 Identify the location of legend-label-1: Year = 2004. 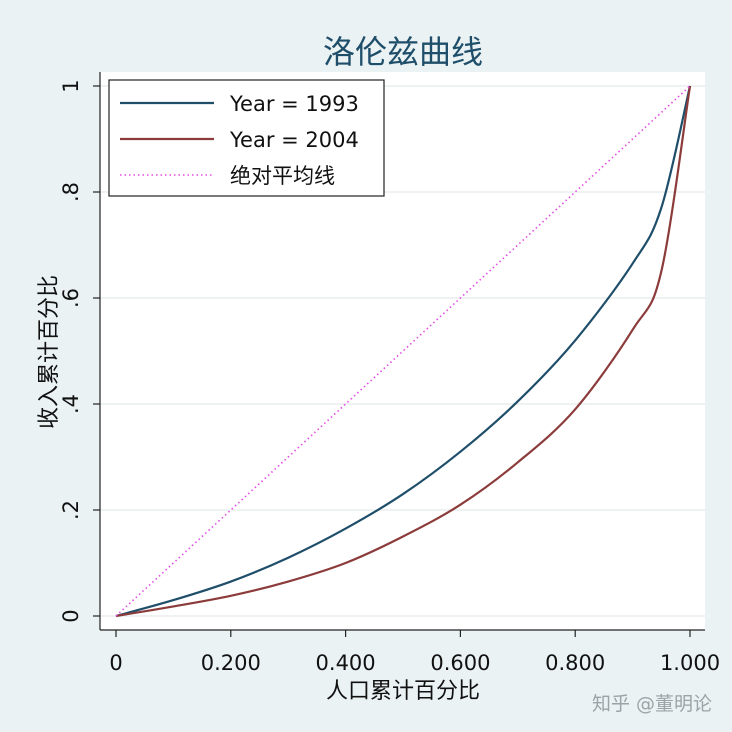
(294, 140).